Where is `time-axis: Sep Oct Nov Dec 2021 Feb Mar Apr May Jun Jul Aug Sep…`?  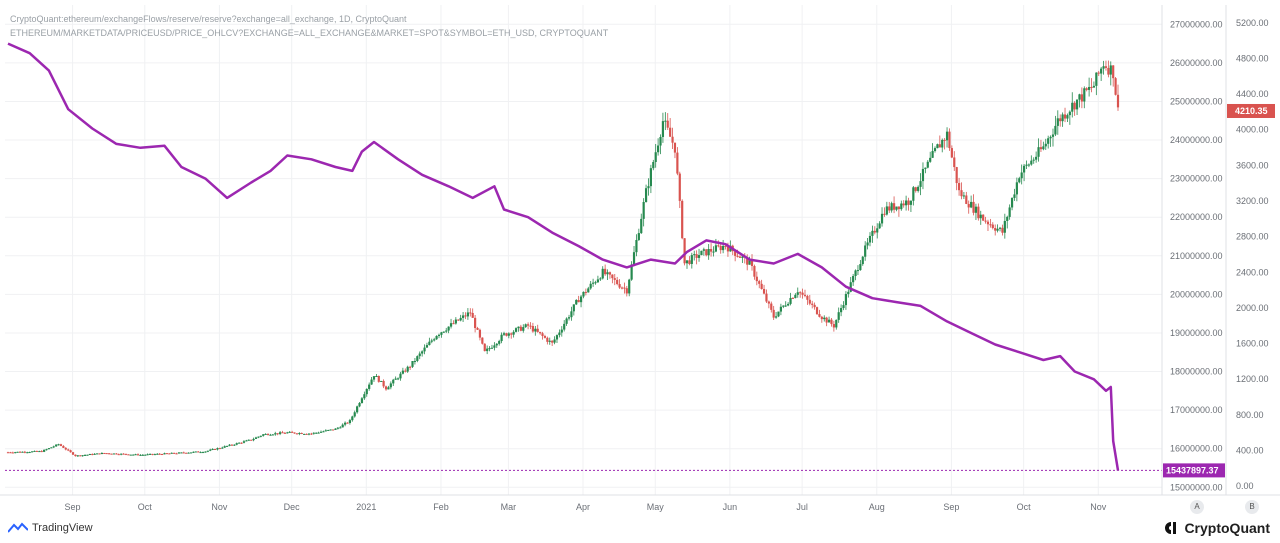
time-axis: Sep Oct Nov Dec 2021 Feb Mar Apr May Jun Jul Aug Sep… is located at coordinates (586, 507).